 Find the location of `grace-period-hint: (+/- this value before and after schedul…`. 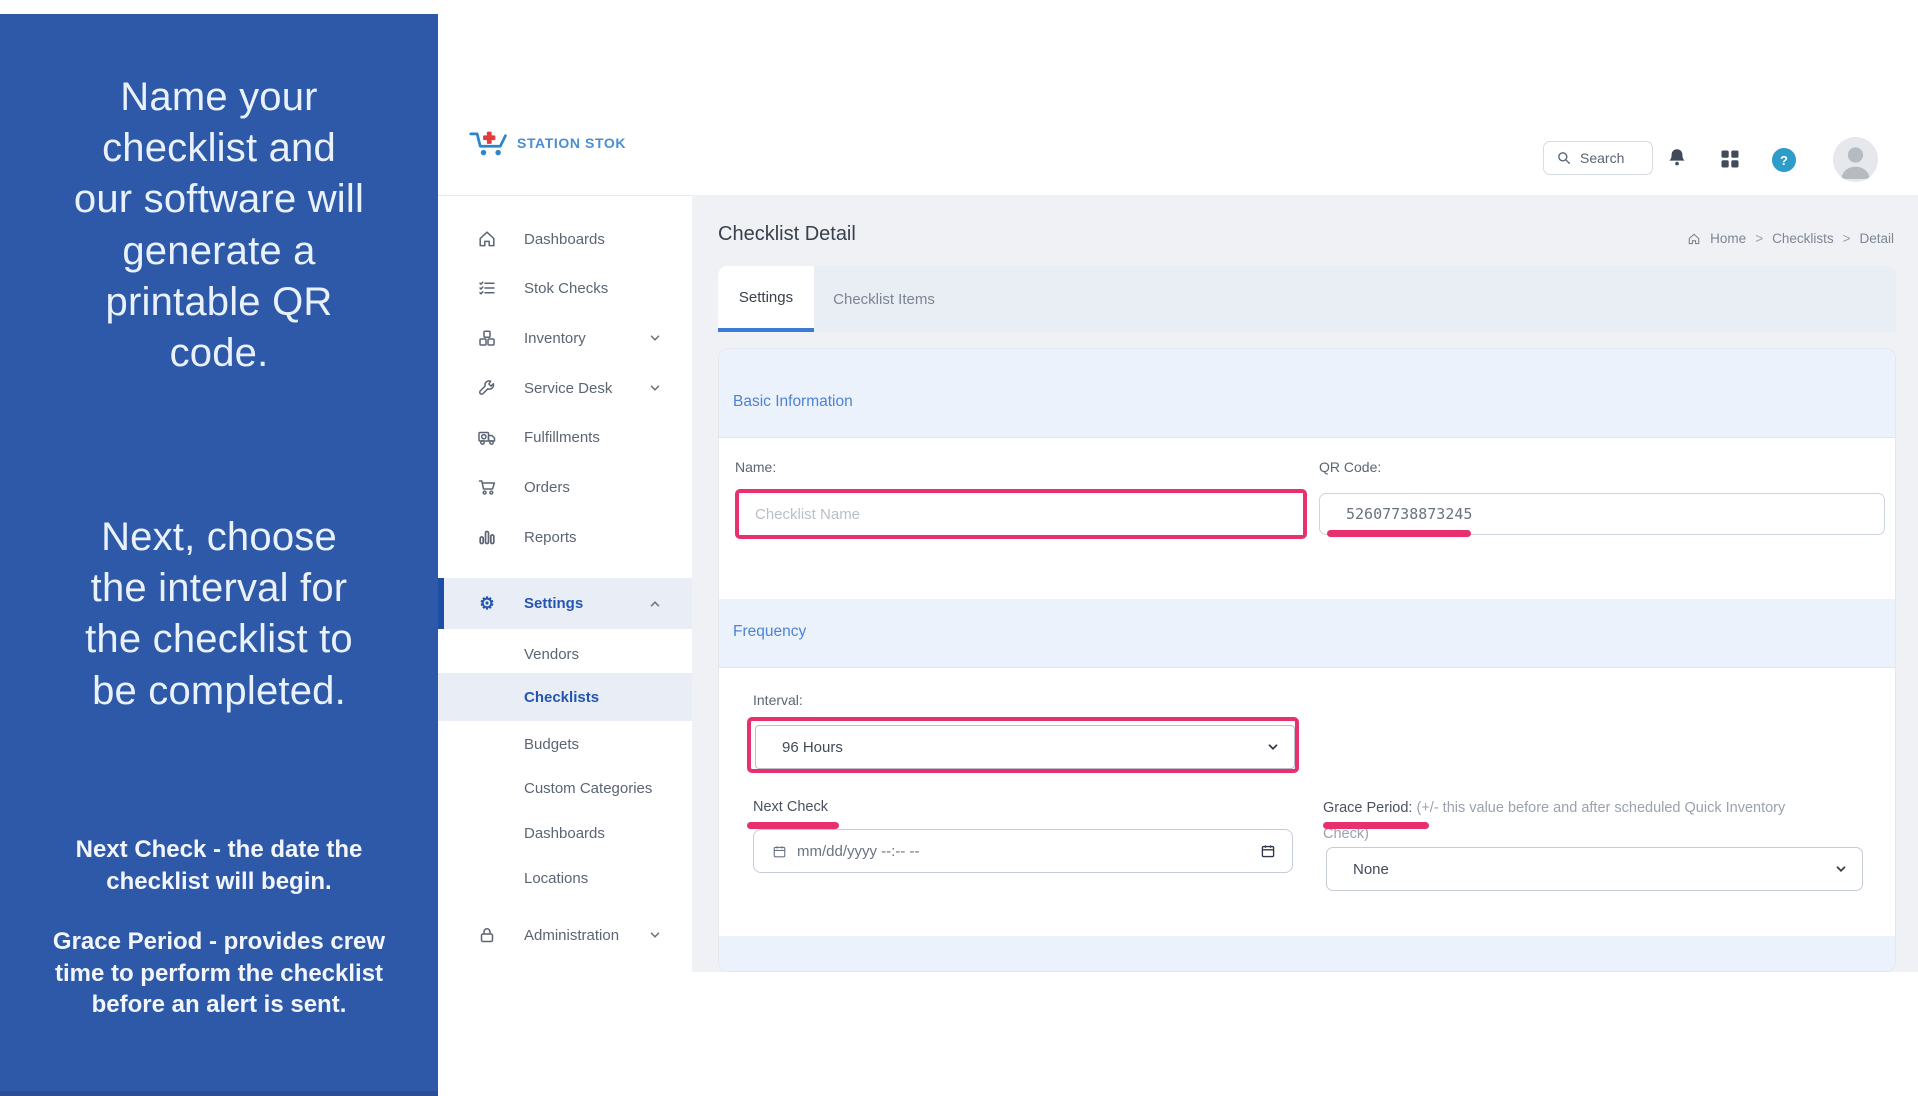

grace-period-hint: (+/- this value before and after schedul… is located at coordinates (1554, 821).